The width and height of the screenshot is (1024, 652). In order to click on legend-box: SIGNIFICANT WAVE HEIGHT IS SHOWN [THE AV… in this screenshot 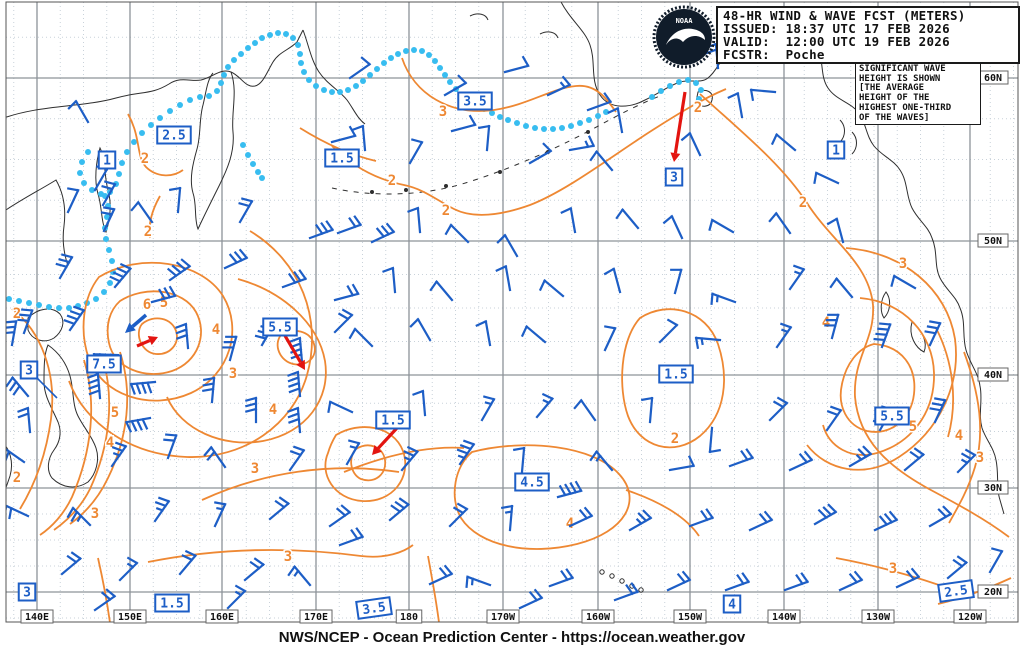, I will do `click(918, 94)`.